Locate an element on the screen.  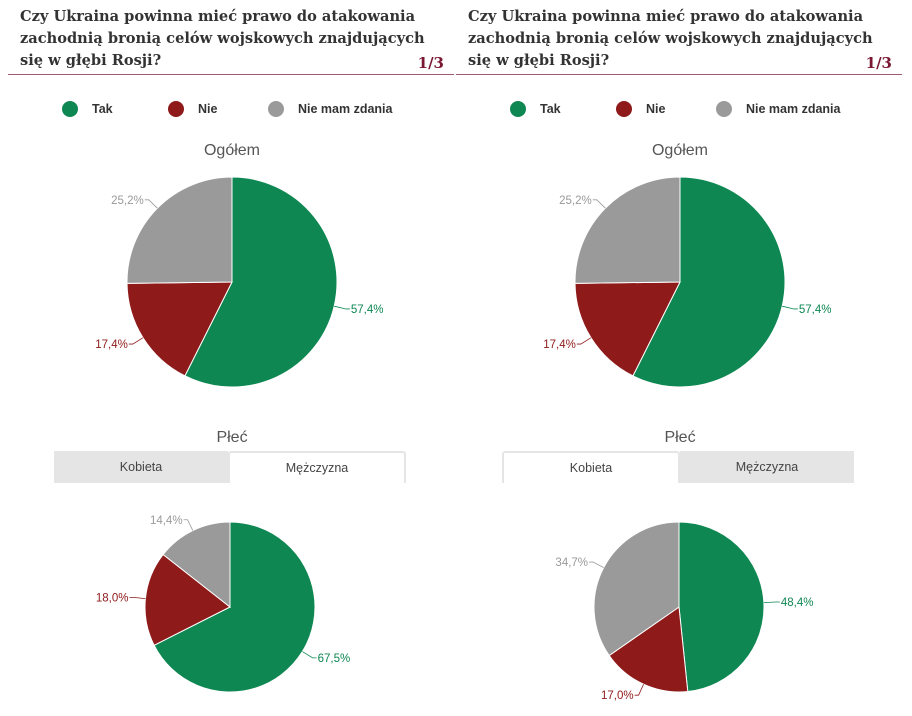
pie-chart-gender: 67,5% 18,0% 14,4% is located at coordinates (223, 604).